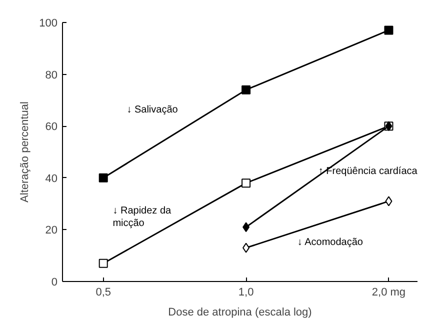 Image resolution: width=423 pixels, height=321 pixels. Describe the element at coordinates (142, 217) in the screenshot. I see `series-label: ↓ Rapidez da micção` at that location.